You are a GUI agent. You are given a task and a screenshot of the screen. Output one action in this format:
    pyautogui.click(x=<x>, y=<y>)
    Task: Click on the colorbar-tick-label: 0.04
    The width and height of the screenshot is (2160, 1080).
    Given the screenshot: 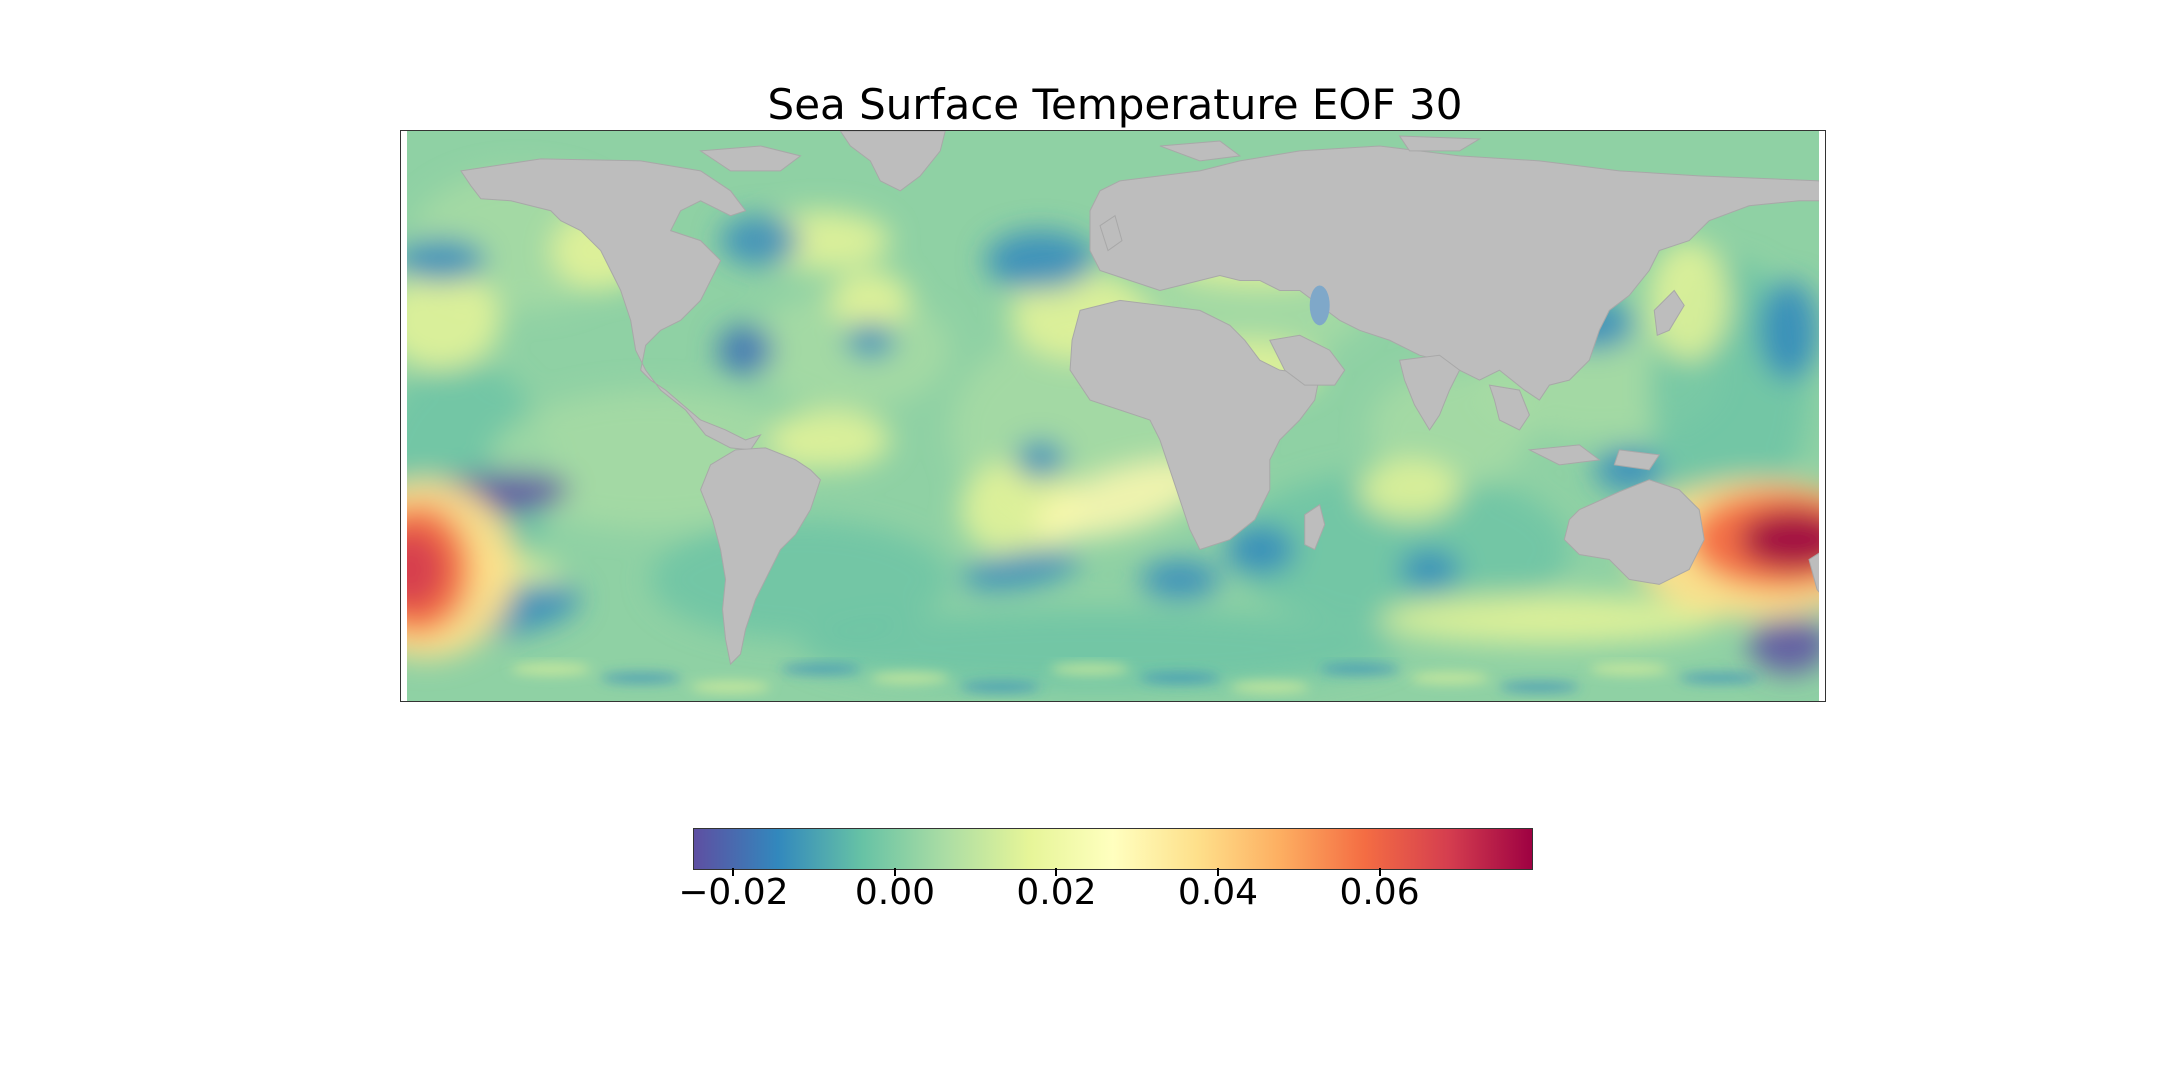 What is the action you would take?
    pyautogui.click(x=1218, y=892)
    